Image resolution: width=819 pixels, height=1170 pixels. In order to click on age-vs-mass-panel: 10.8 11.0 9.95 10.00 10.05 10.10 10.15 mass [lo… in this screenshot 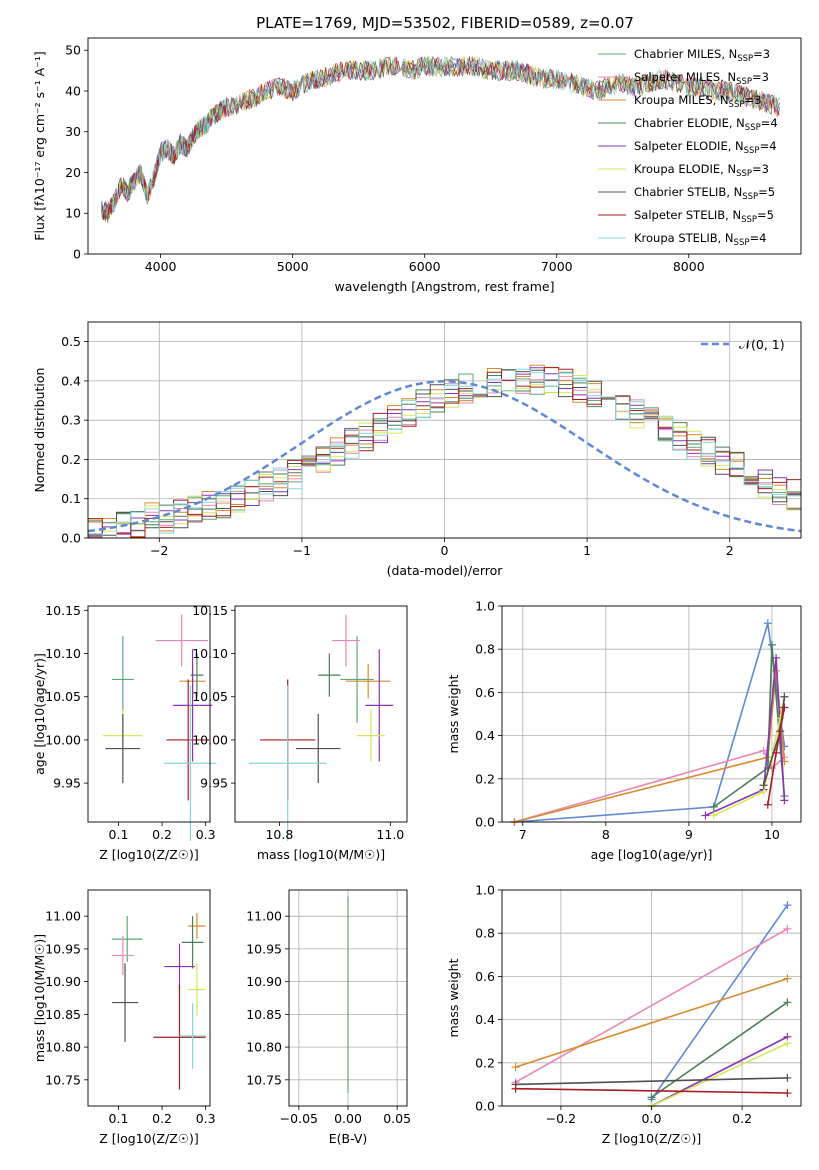, I will do `click(300, 732)`.